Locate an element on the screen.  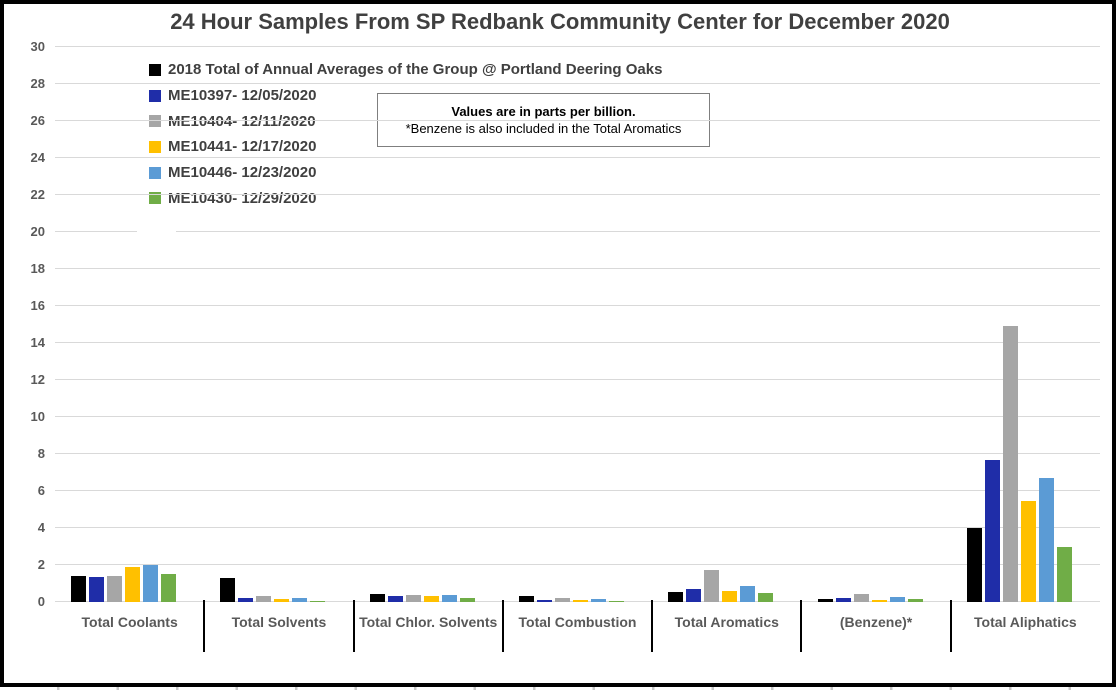
legend-item: ME10404- 12/11/2020 is located at coordinates (405, 121).